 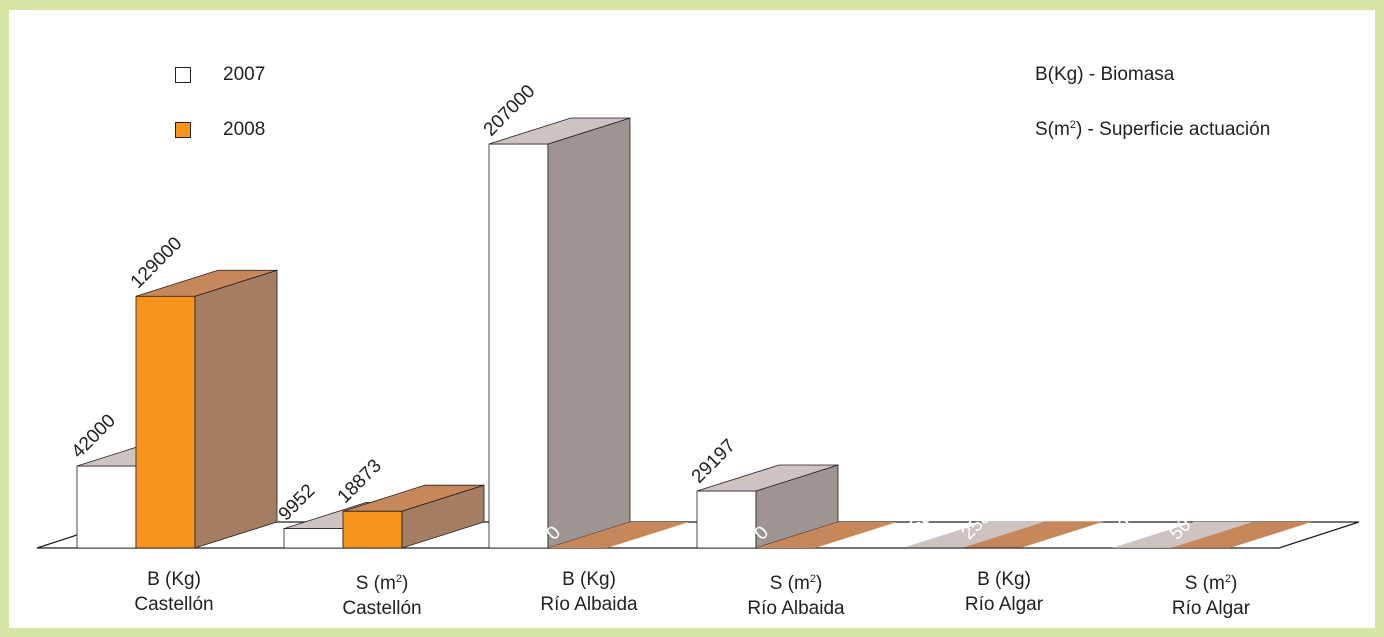 I want to click on category-label-1-line1: B (Kg), so click(x=174, y=579).